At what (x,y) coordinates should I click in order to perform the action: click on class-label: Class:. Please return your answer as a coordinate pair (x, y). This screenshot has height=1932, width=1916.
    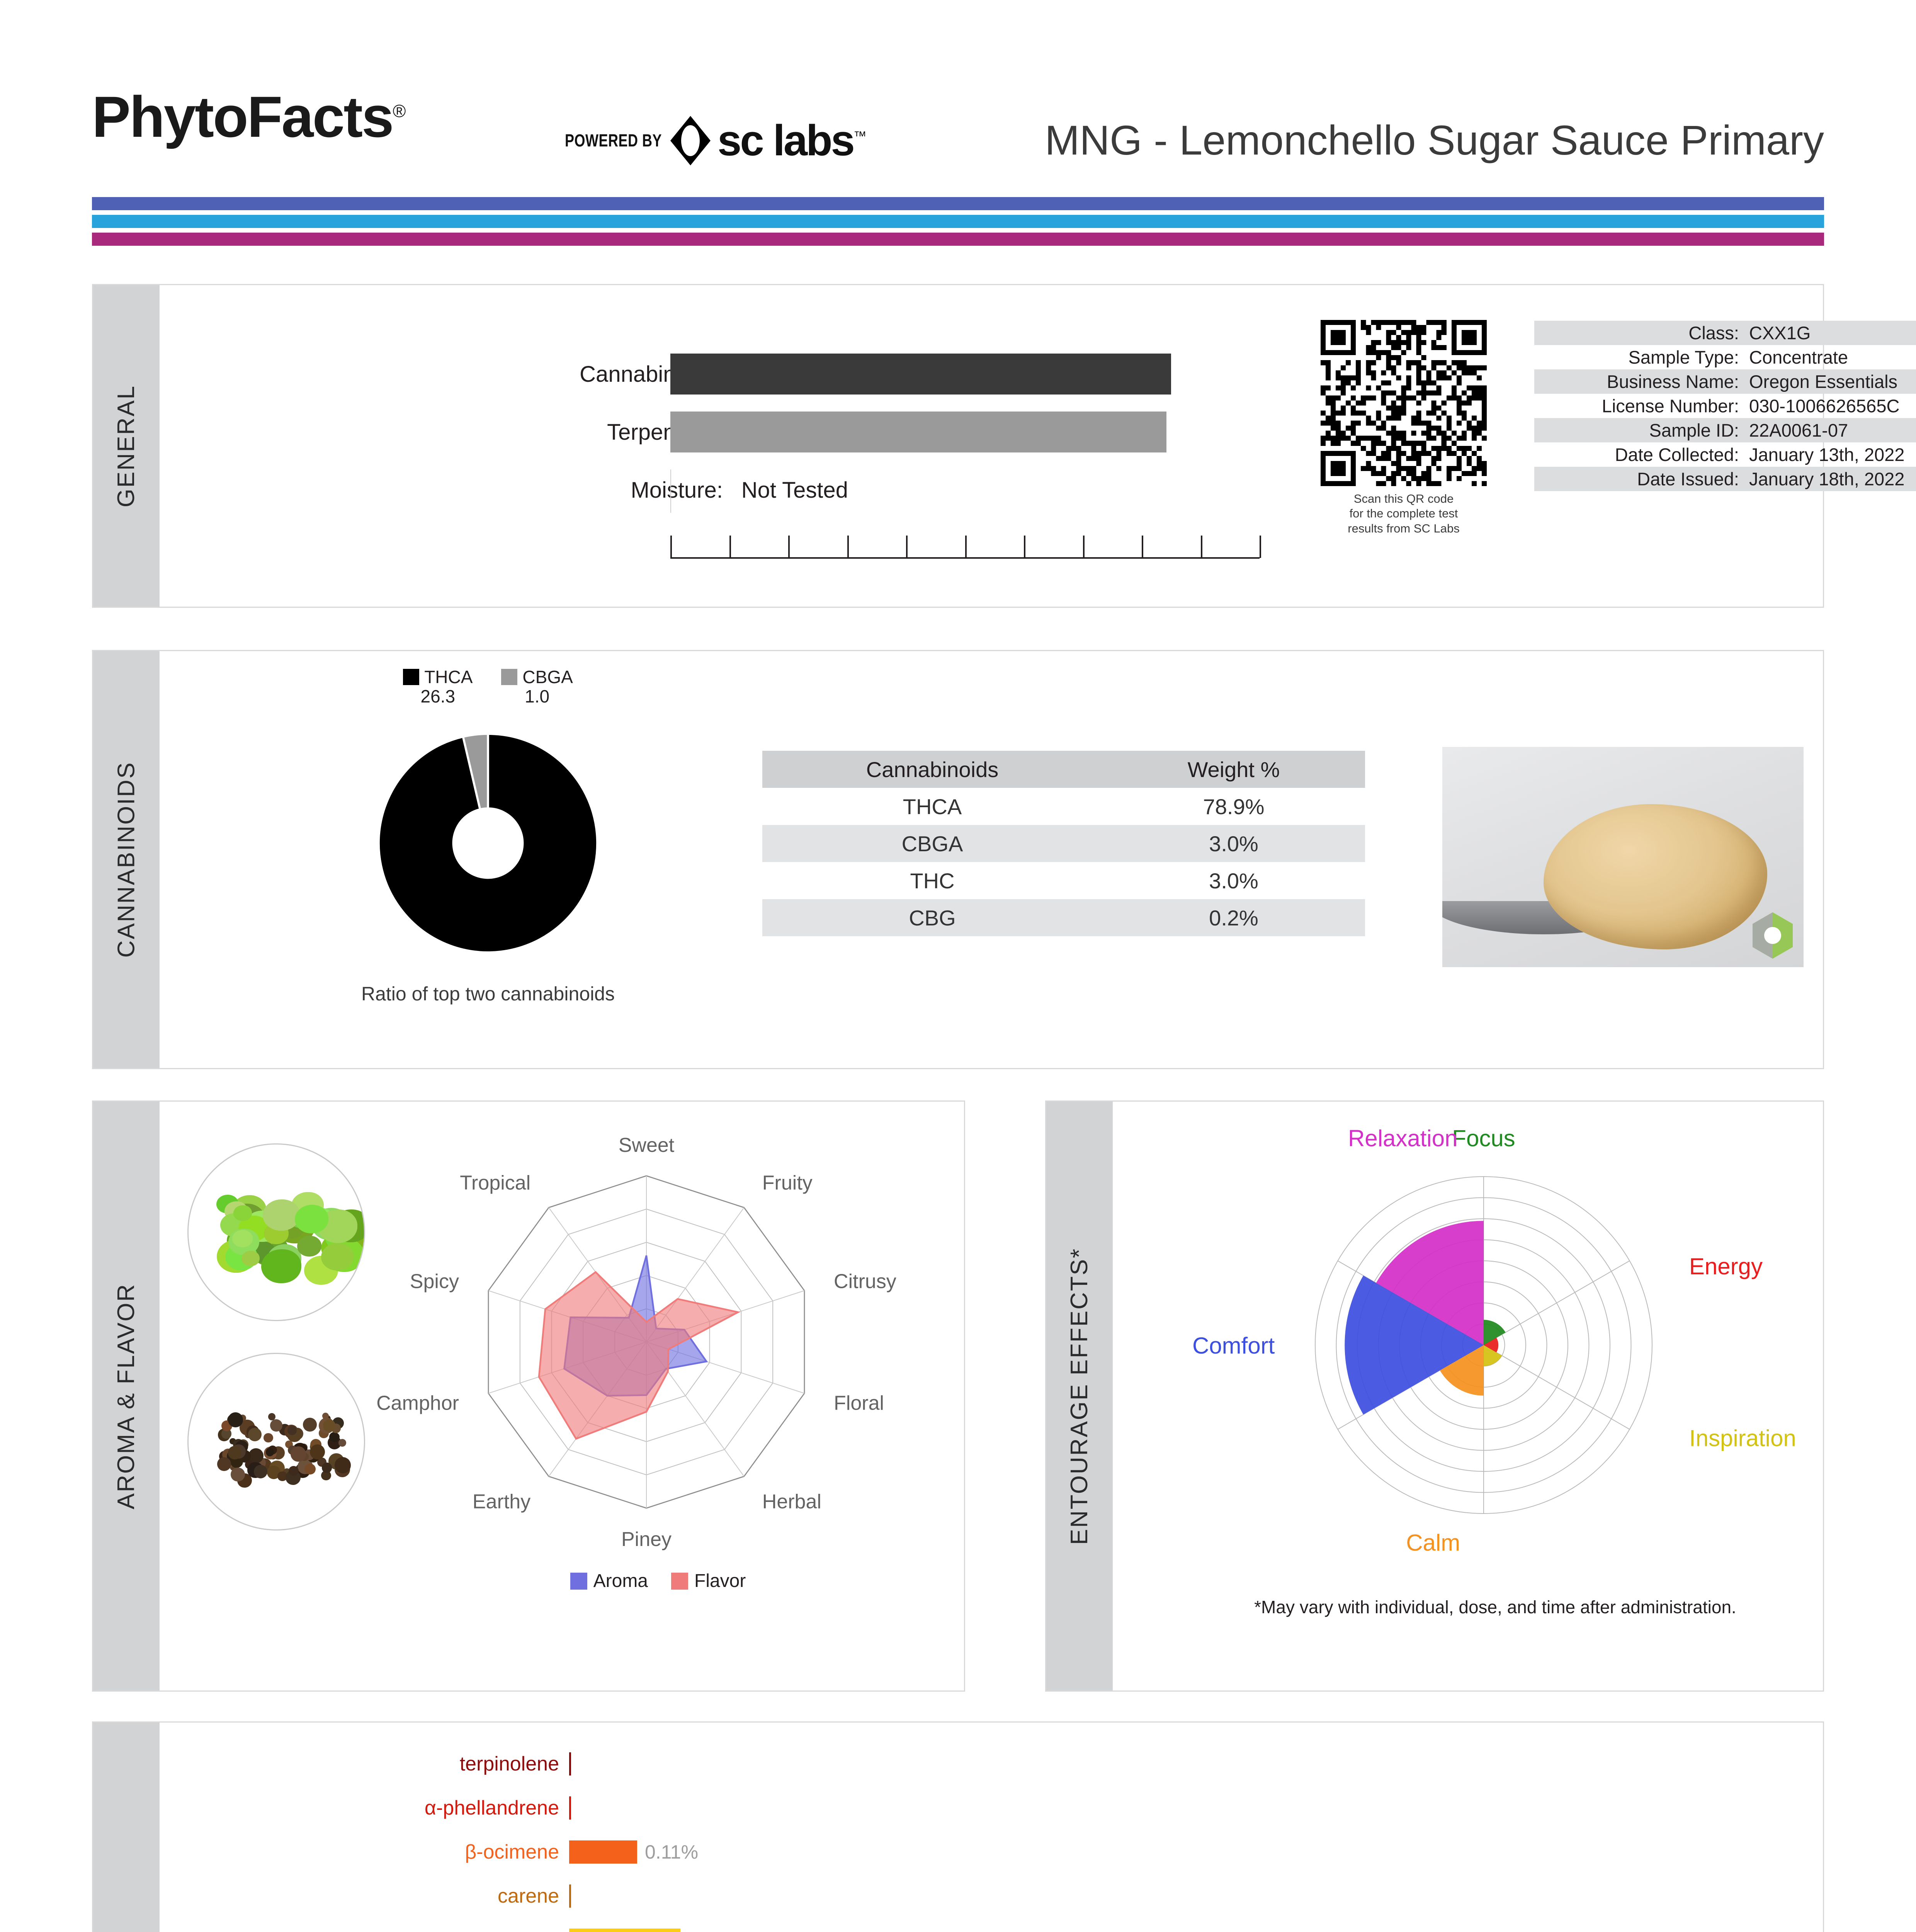
    Looking at the image, I should click on (1713, 333).